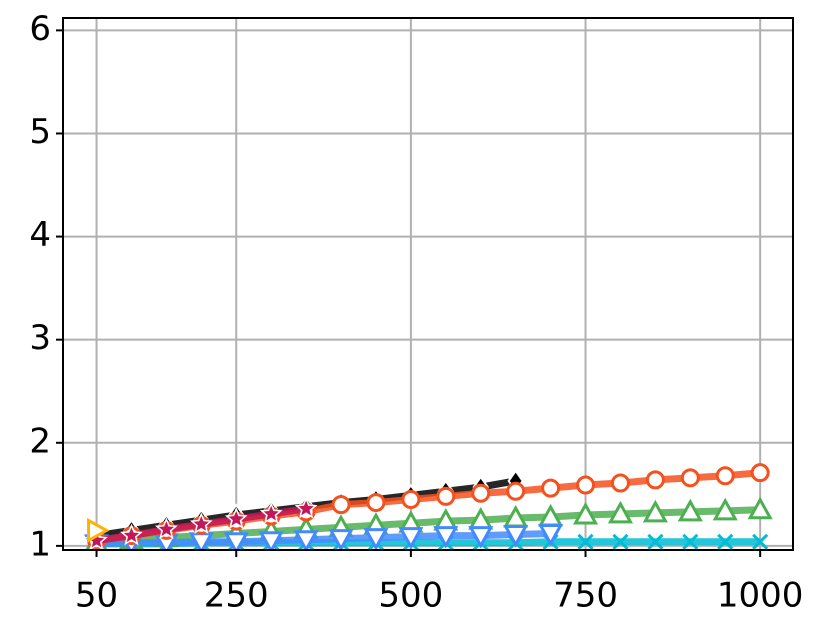 The image size is (830, 631). What do you see at coordinates (428, 506) in the screenshot?
I see `plot-area` at bounding box center [428, 506].